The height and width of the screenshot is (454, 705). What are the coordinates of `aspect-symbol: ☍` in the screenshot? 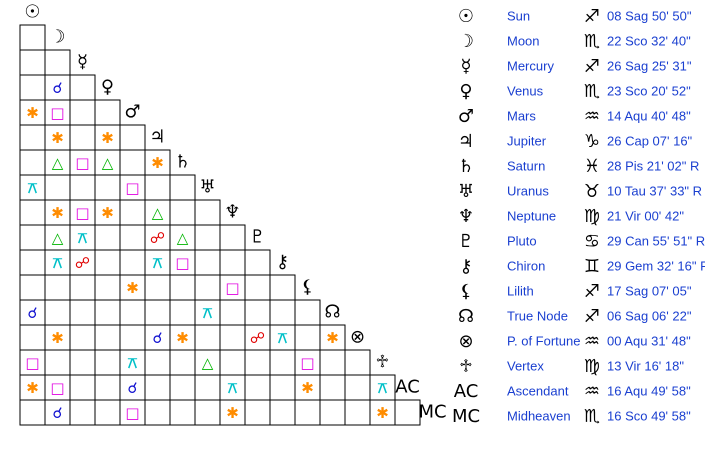 It's located at (82, 263).